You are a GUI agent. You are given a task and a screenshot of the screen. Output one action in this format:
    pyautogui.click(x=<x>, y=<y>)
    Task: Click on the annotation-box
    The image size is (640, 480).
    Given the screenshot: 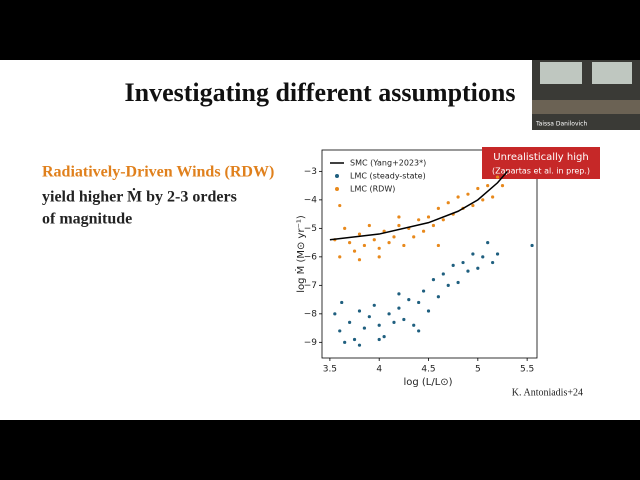 What is the action you would take?
    pyautogui.click(x=541, y=163)
    